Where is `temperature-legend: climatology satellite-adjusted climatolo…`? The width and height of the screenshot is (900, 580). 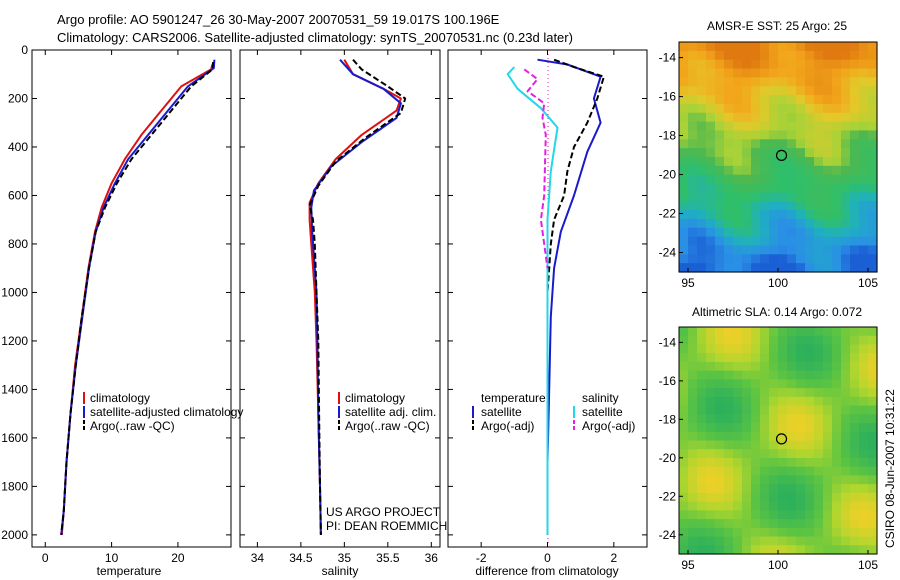
temperature-legend: climatology satellite-adjusted climatolo… is located at coordinates (163, 412).